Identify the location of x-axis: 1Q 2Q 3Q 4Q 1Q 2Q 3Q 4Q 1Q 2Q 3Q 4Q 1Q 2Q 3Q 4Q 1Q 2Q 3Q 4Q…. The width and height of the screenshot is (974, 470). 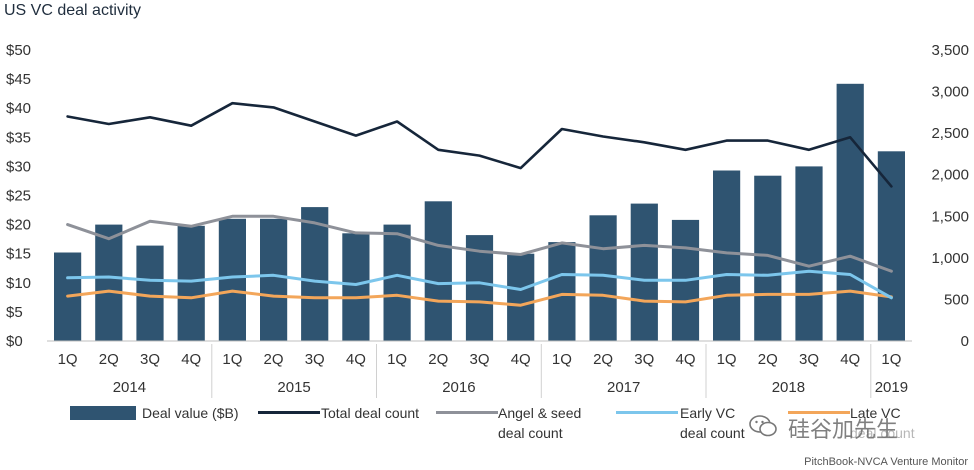
(483, 371).